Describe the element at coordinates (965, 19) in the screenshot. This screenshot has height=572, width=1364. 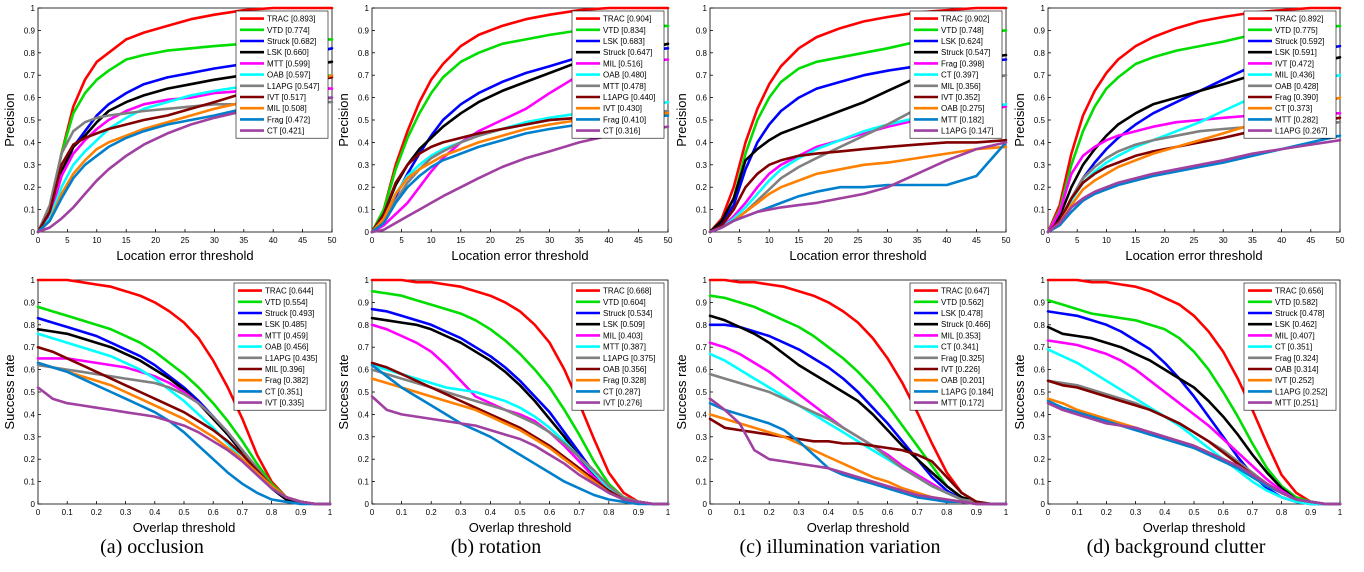
I see `legend-entry: TRAC [0.902]` at that location.